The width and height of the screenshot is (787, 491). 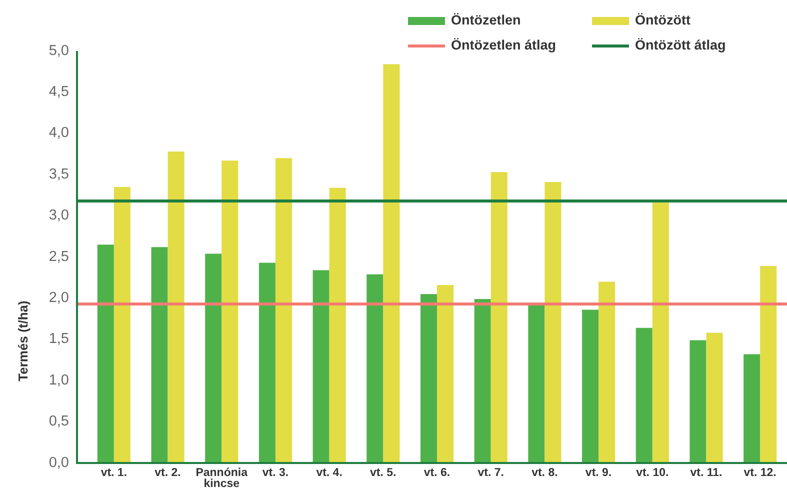 What do you see at coordinates (503, 45) in the screenshot?
I see `legend-label: Öntözetlen átlag` at bounding box center [503, 45].